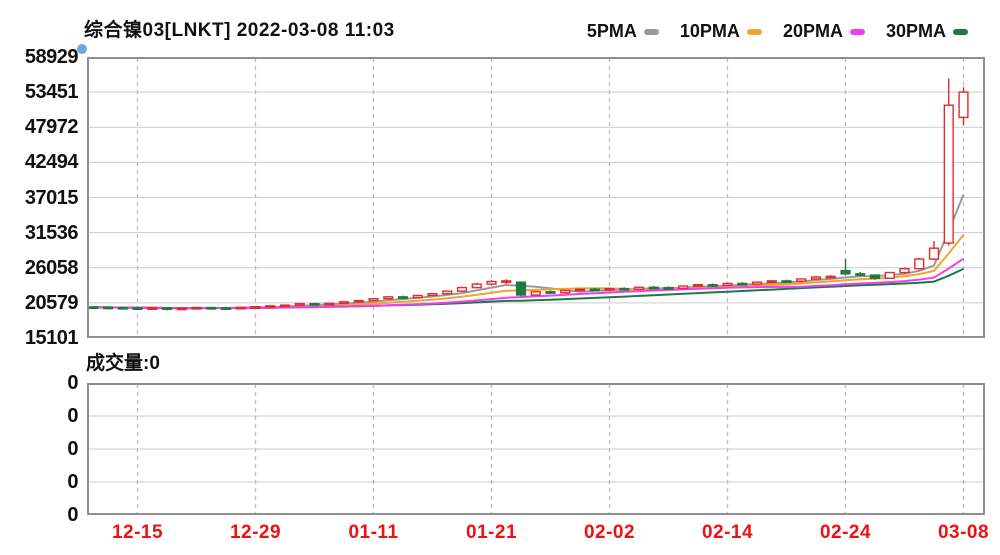 The width and height of the screenshot is (1000, 555). Describe the element at coordinates (491, 532) in the screenshot. I see `date-tick-label: 01-21` at that location.